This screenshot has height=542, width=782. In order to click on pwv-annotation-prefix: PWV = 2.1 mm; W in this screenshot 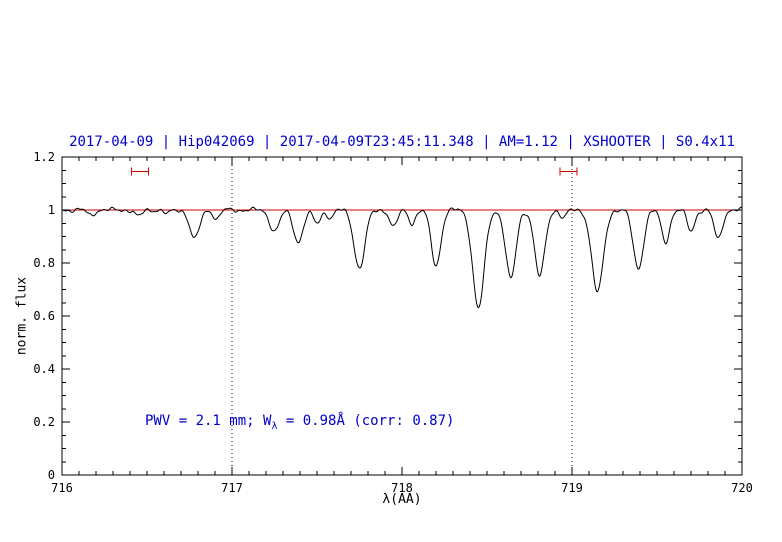, I will do `click(208, 421)`.